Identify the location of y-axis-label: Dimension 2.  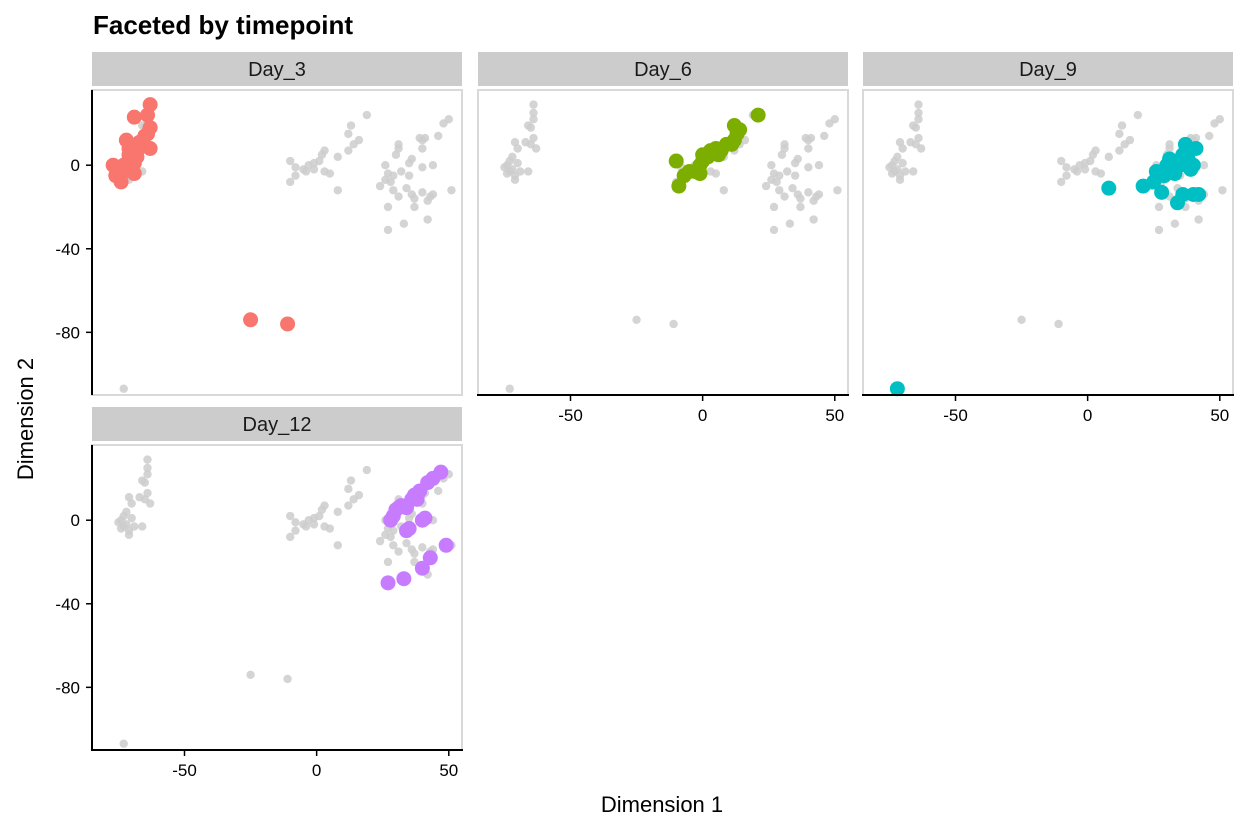
(25, 419).